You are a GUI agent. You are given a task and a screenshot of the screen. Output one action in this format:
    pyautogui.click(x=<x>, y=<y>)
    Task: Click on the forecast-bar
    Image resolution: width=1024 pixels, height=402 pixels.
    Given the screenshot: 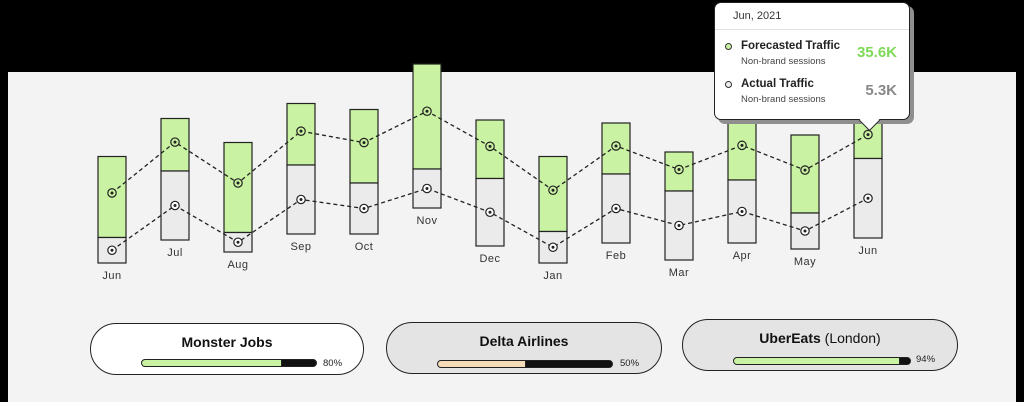 What is the action you would take?
    pyautogui.click(x=301, y=134)
    